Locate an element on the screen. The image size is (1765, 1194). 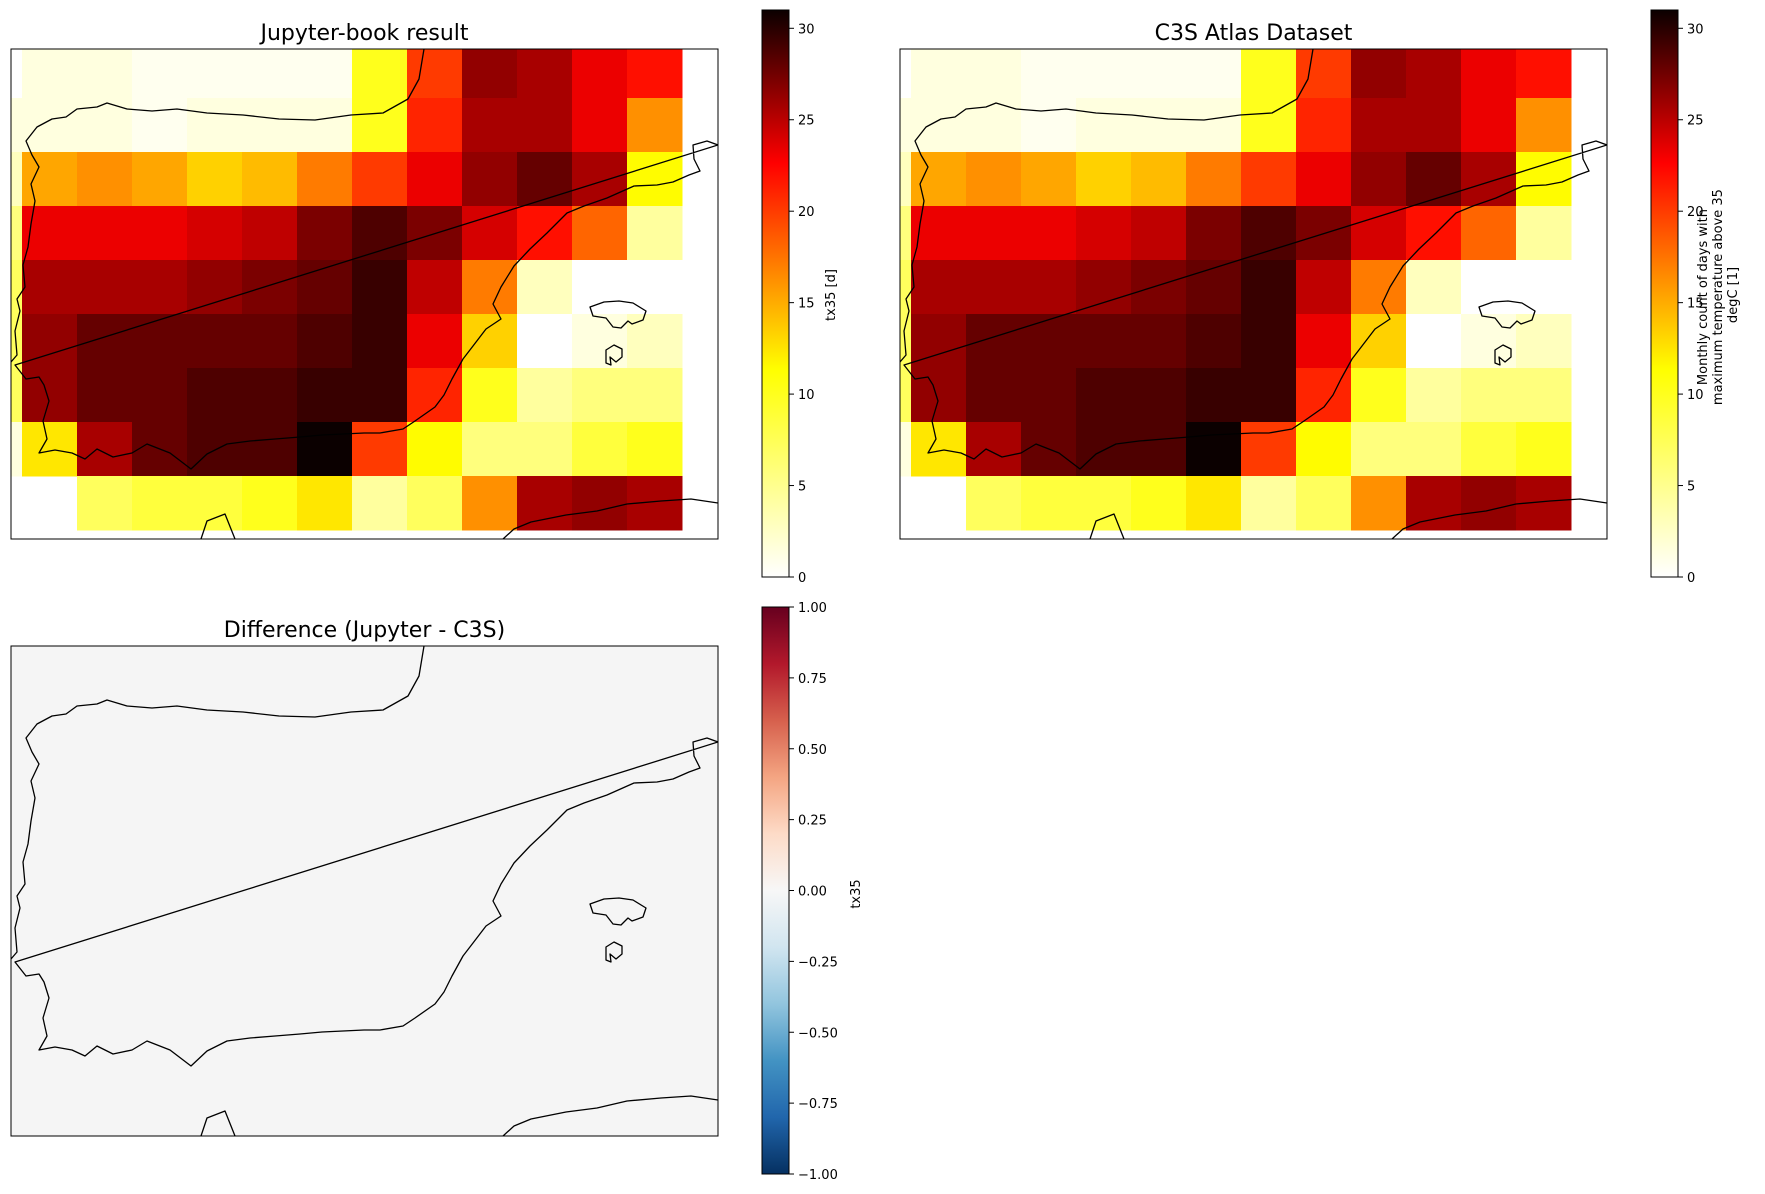
colorbar-3-label: tx35 is located at coordinates (856, 893).